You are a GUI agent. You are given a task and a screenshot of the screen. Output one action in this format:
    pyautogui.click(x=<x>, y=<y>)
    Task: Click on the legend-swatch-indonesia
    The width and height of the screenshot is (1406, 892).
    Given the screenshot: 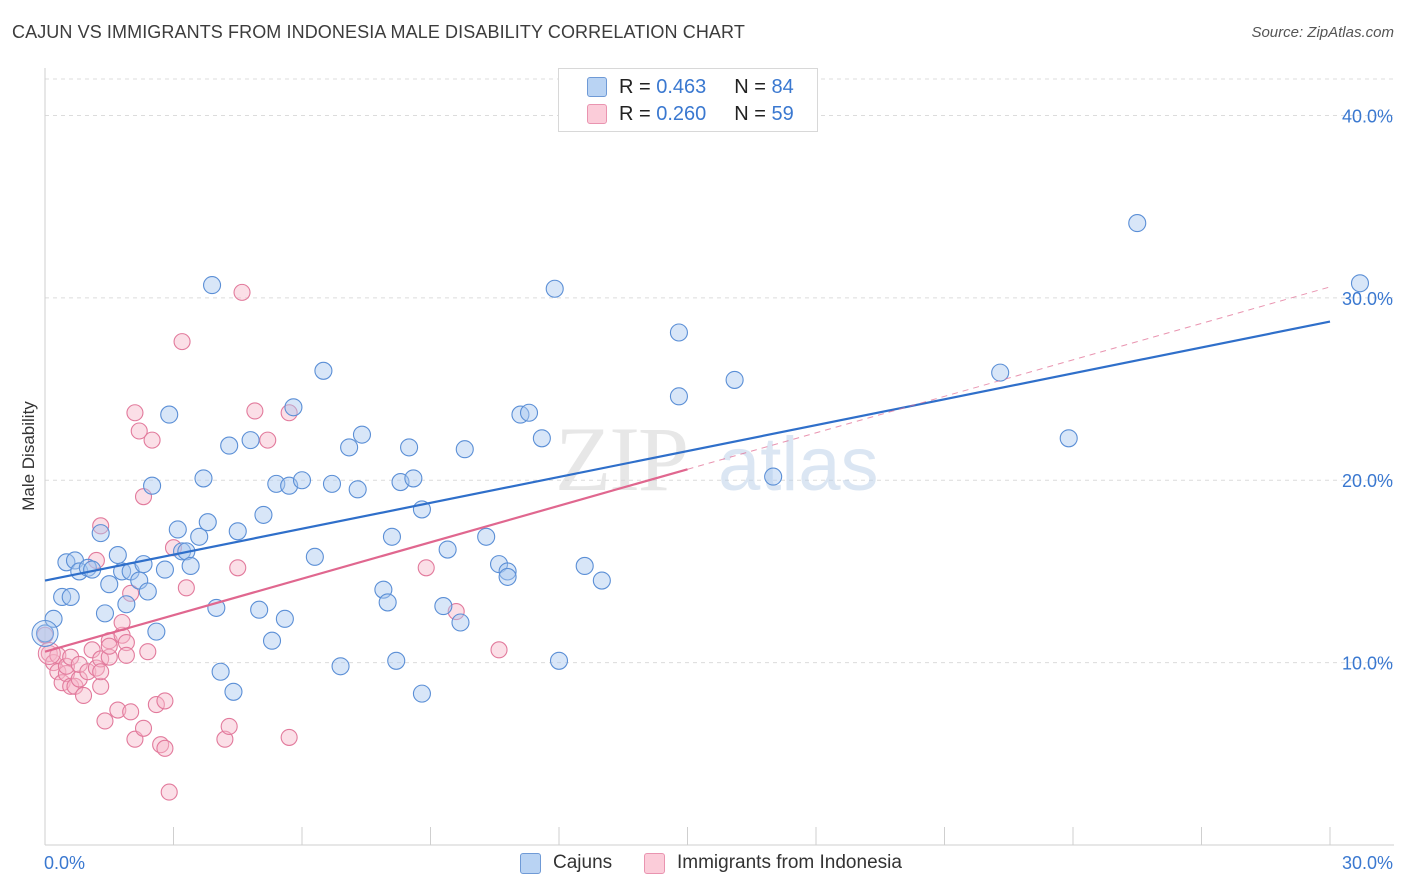 What is the action you would take?
    pyautogui.click(x=654, y=863)
    